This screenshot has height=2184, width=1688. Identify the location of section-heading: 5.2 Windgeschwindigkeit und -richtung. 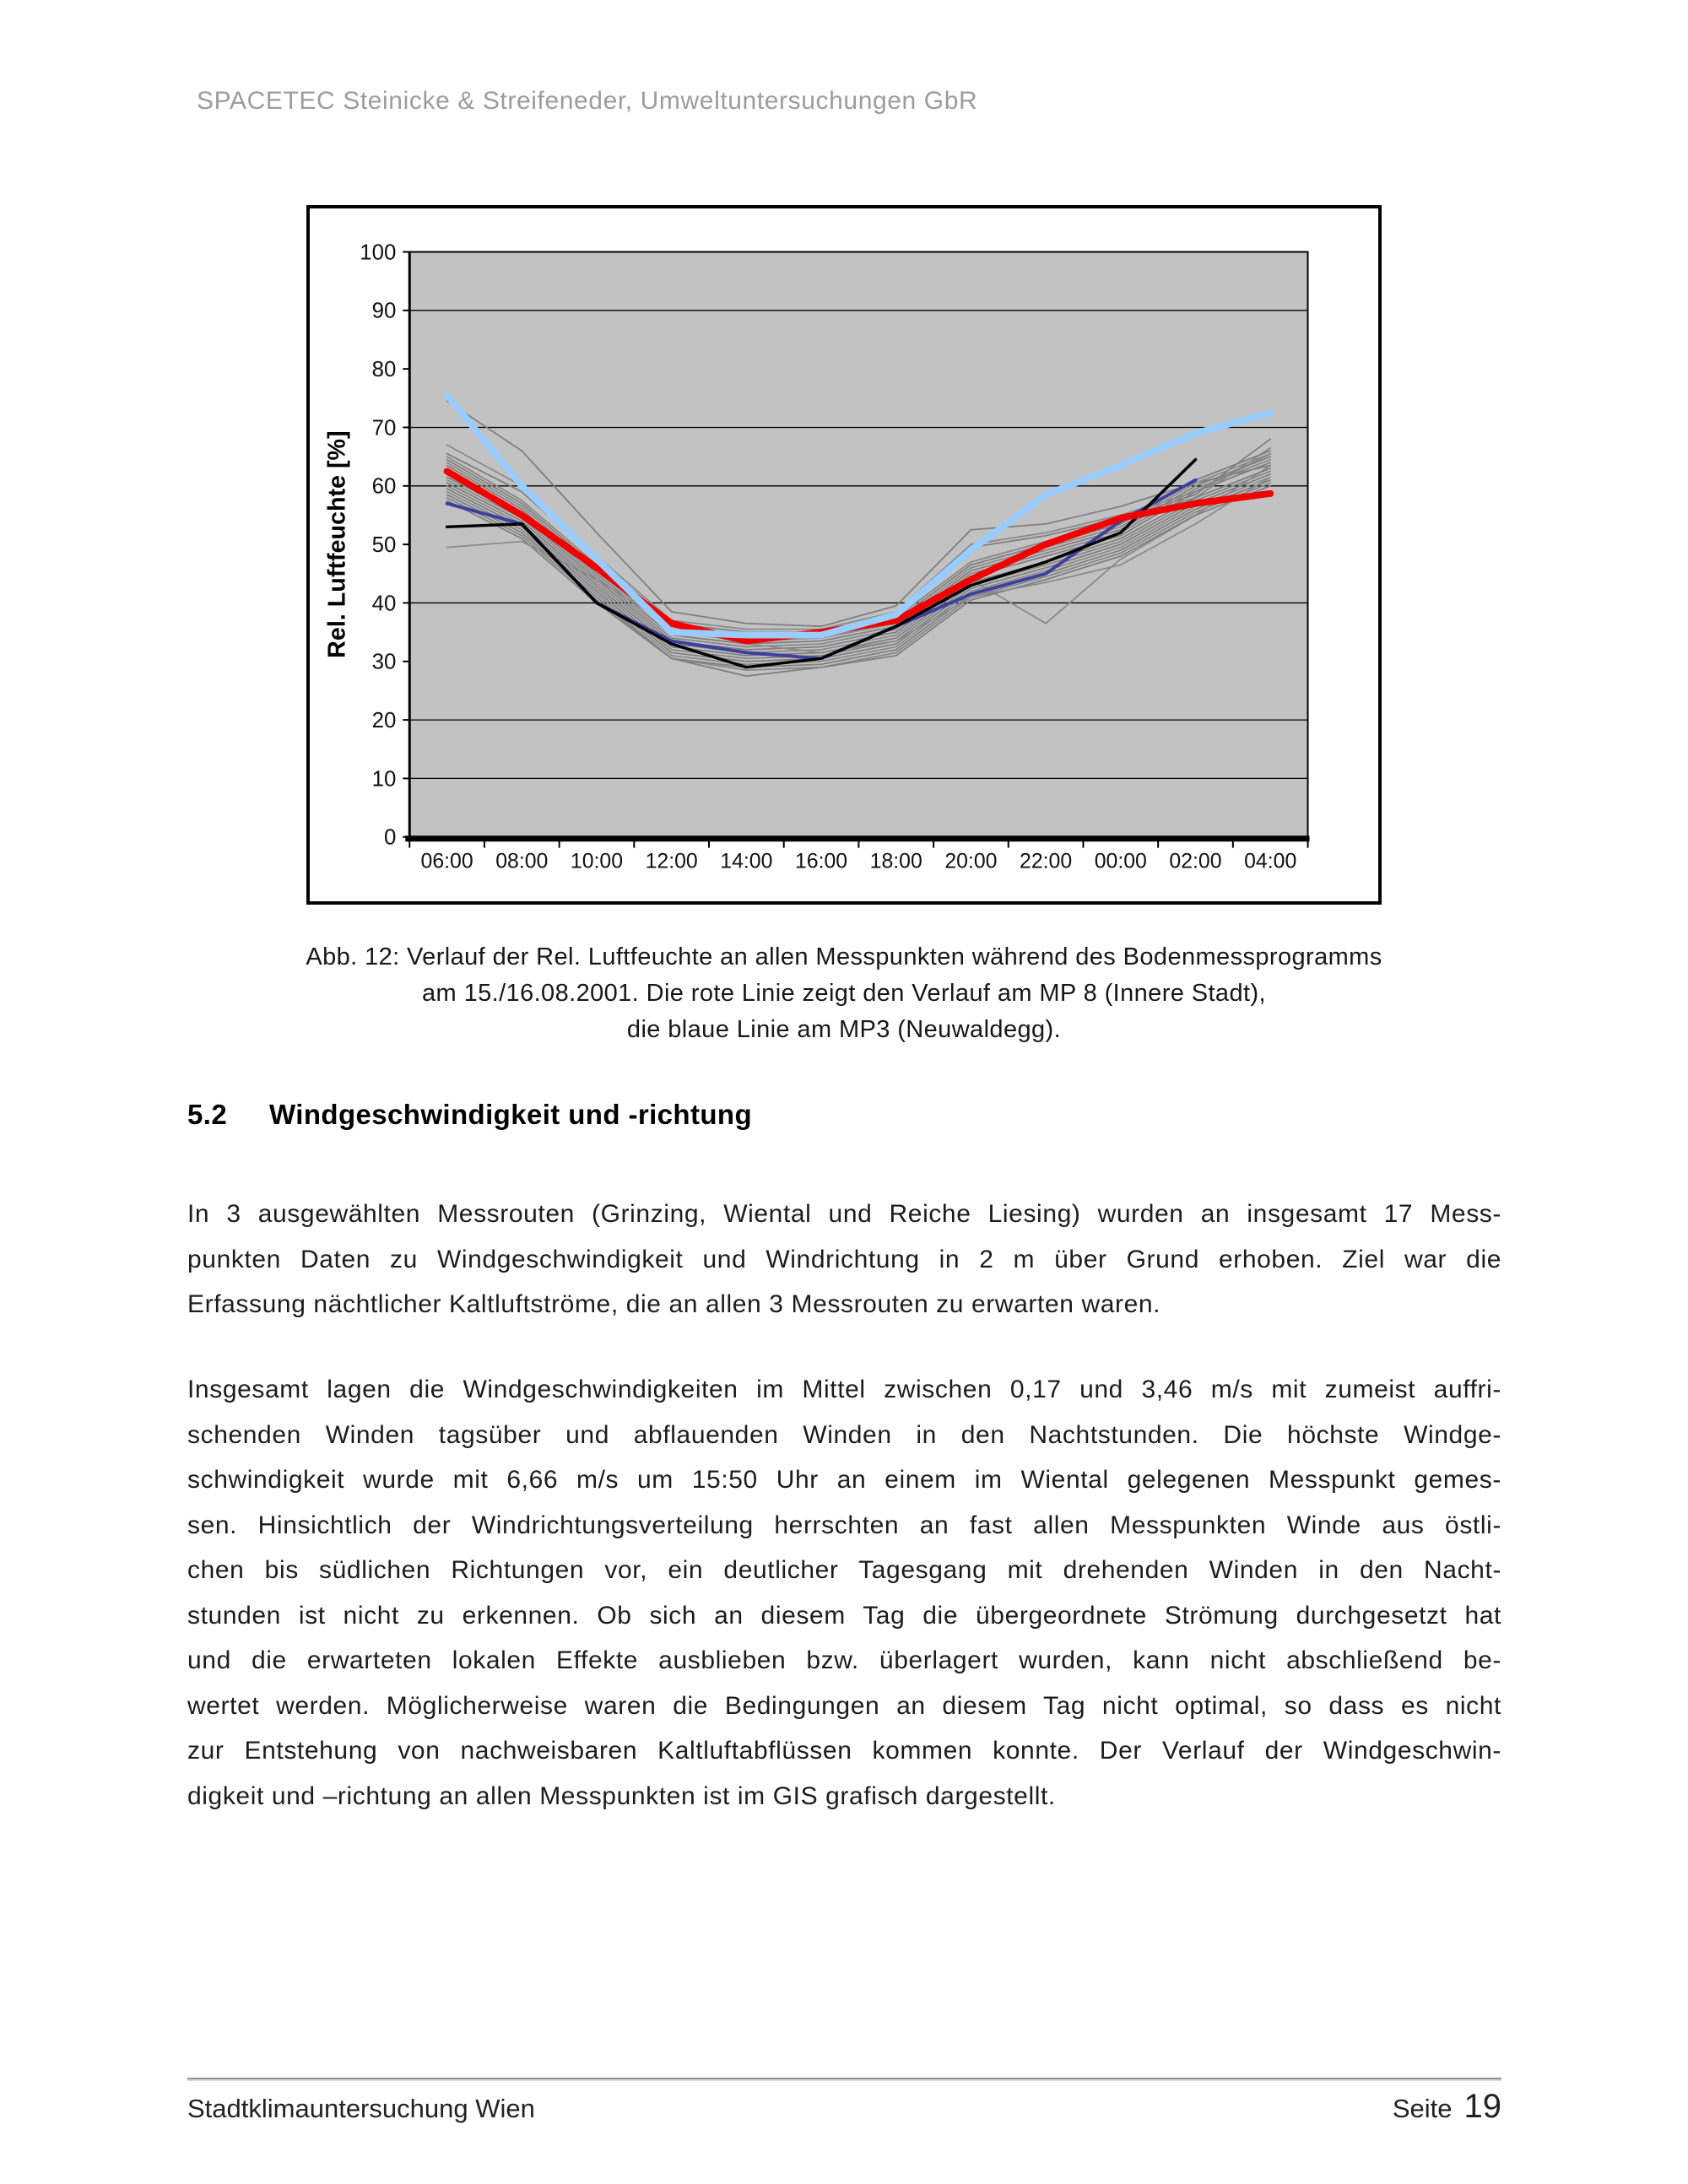
(469, 1115).